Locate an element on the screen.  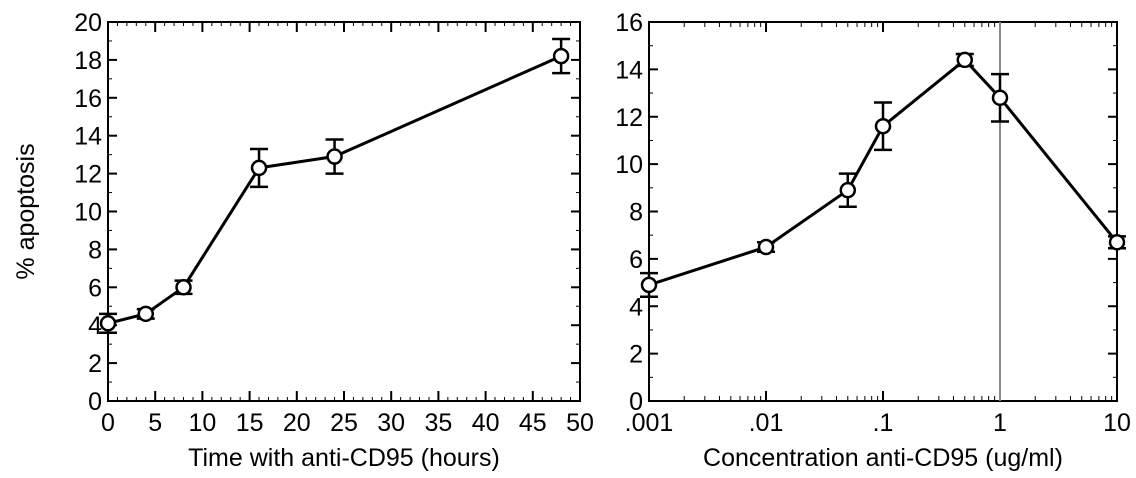
x-tick-label: 40 is located at coordinates (486, 423).